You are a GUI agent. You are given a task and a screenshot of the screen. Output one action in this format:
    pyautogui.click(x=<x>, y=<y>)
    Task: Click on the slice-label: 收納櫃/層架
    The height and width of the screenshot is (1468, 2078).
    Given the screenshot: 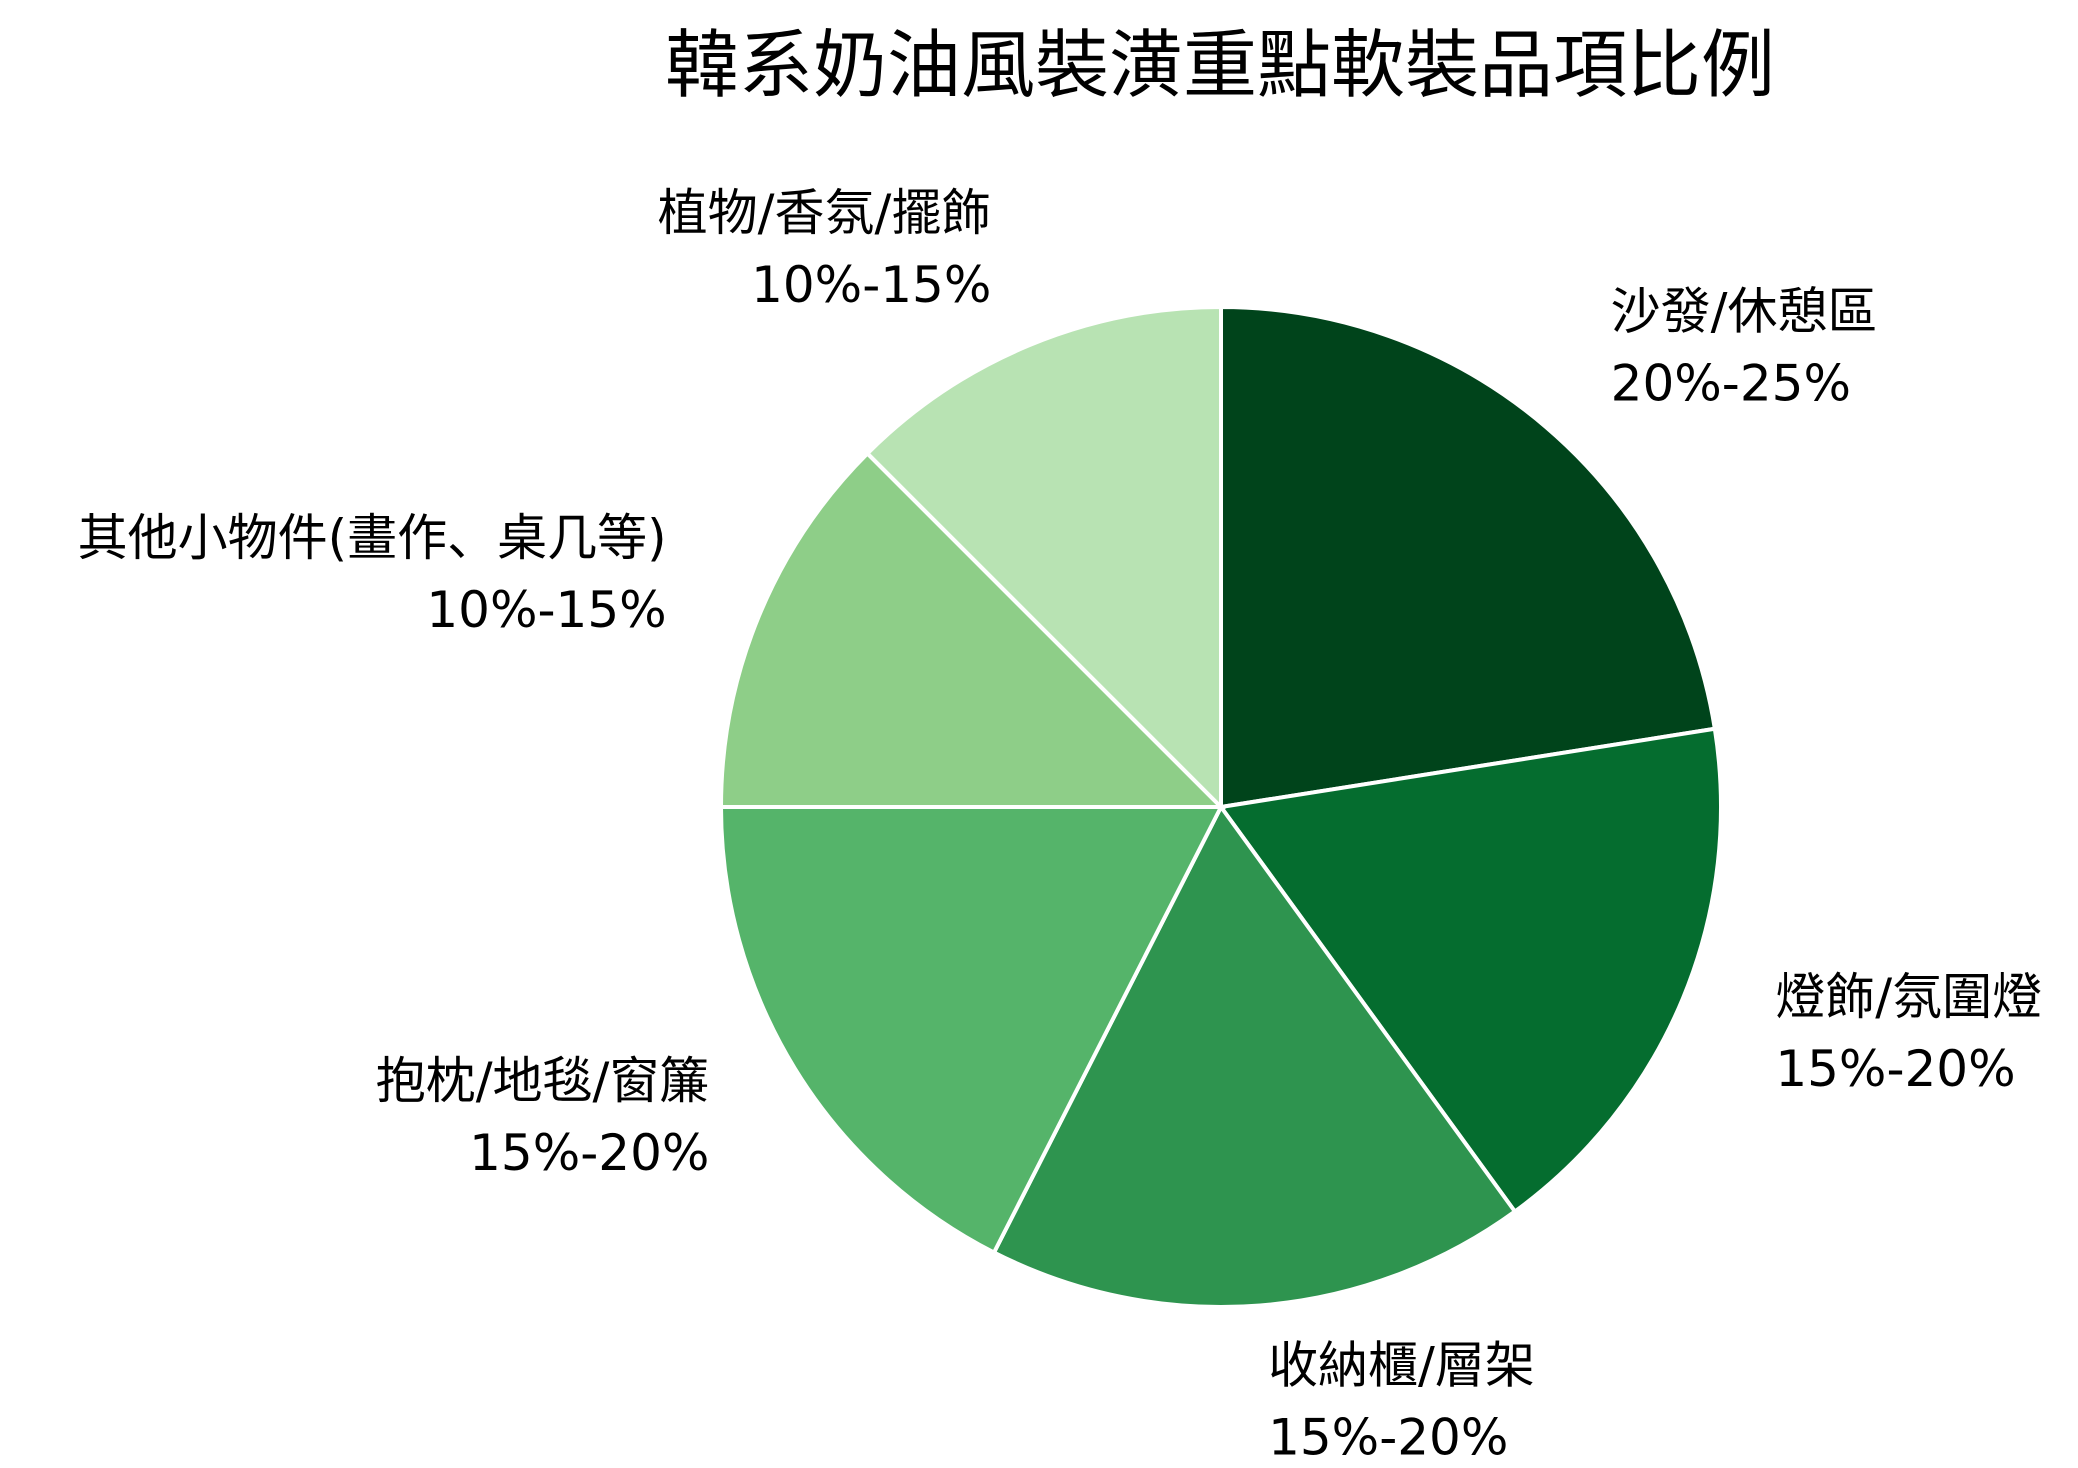 What is the action you would take?
    pyautogui.click(x=1401, y=1366)
    